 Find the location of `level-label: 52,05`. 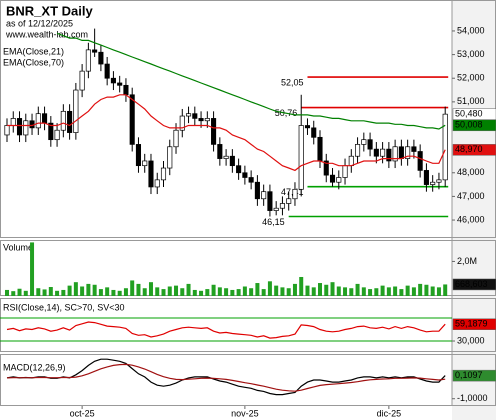

level-label: 52,05 is located at coordinates (292, 82).